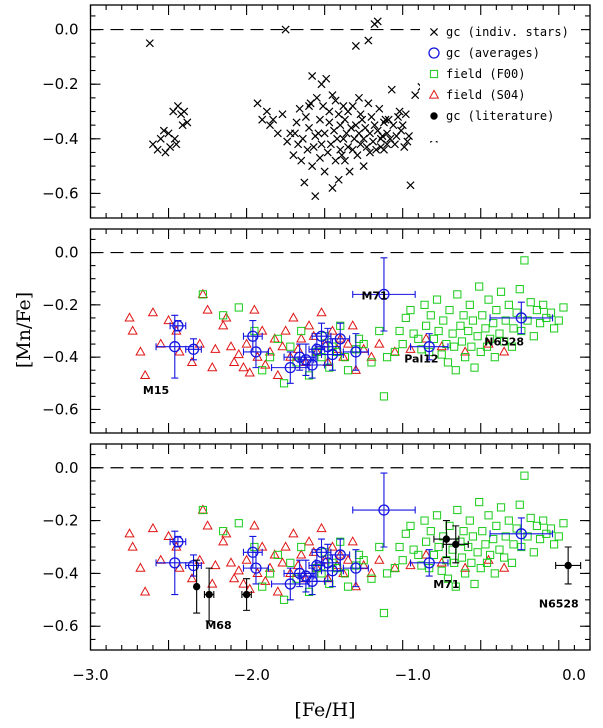  Describe the element at coordinates (218, 625) in the screenshot. I see `cluster-label: M68` at that location.